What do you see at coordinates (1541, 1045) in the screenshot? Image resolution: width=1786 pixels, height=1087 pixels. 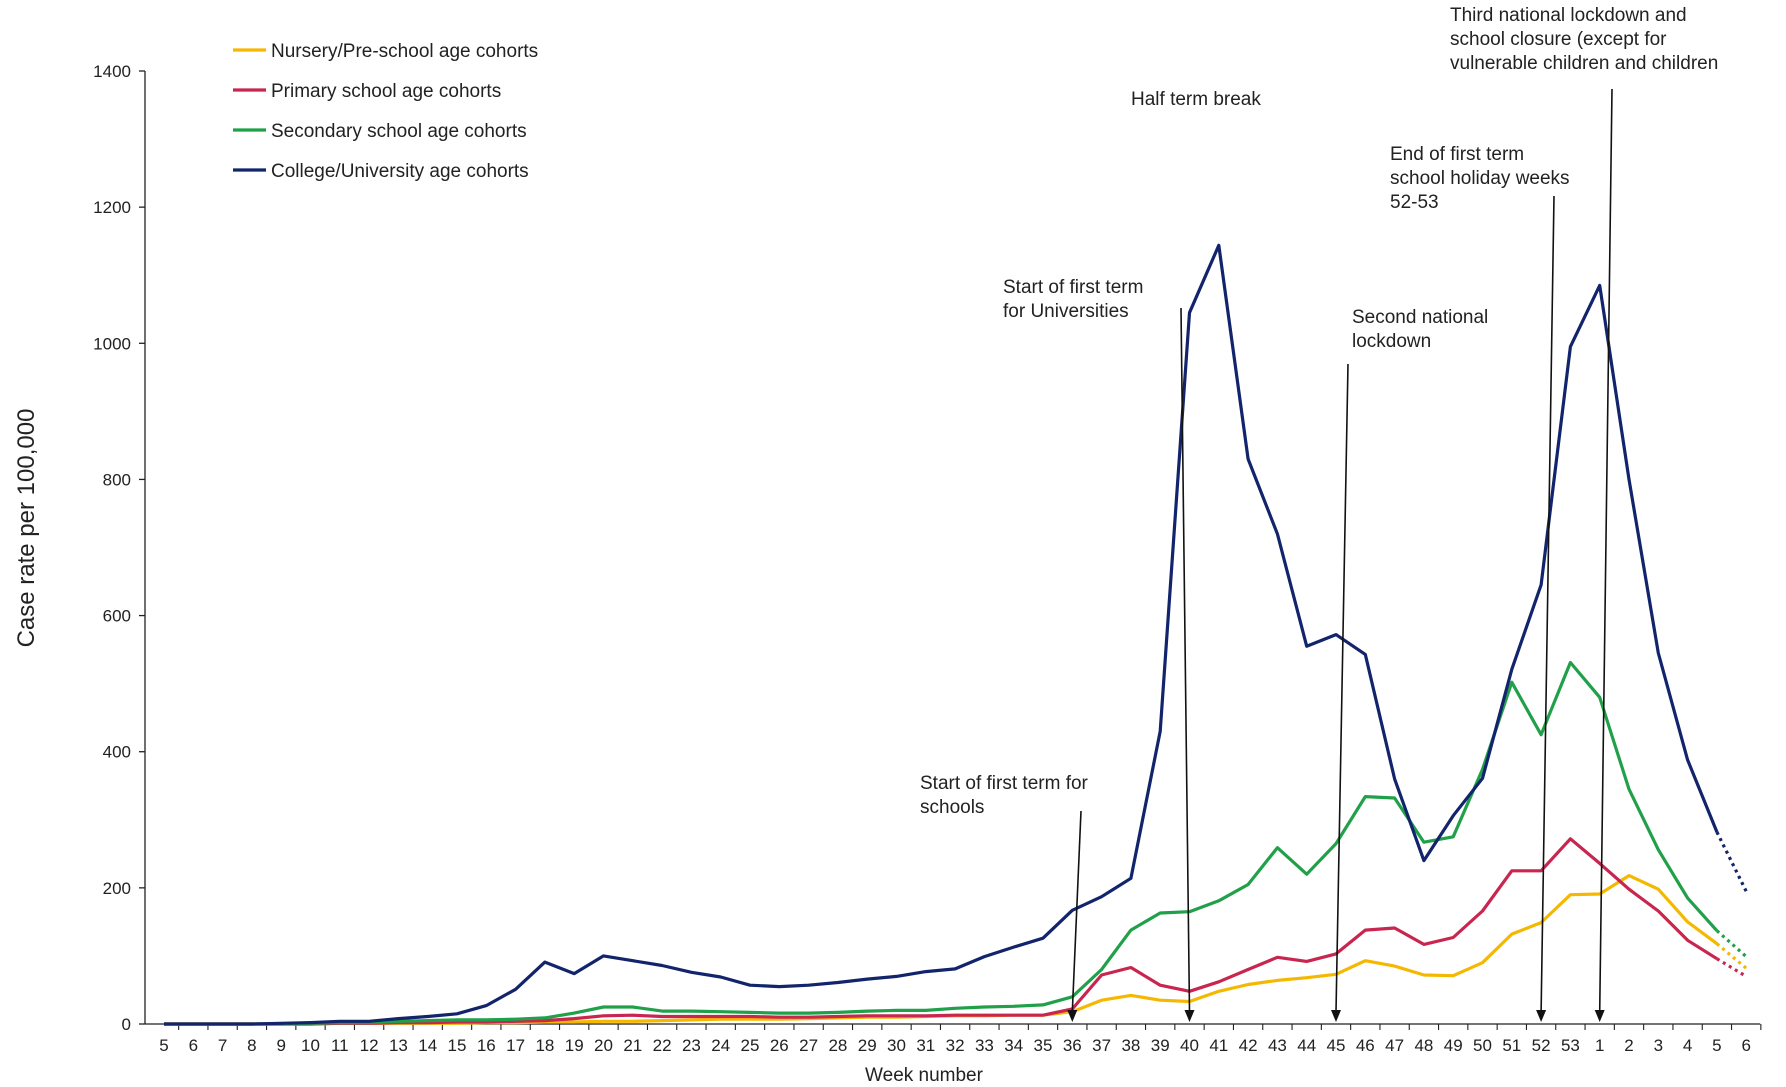 I see `x-tick-label: 52` at bounding box center [1541, 1045].